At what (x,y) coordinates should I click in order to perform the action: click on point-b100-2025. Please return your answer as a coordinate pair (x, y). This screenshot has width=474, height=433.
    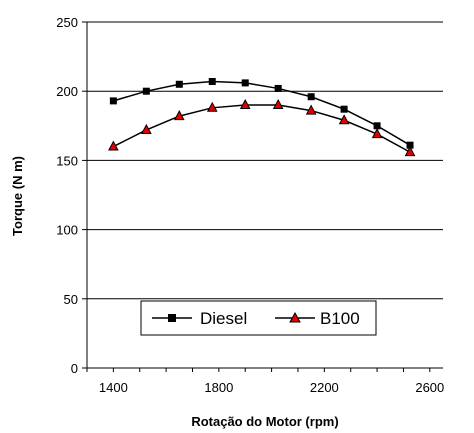
    Looking at the image, I should click on (278, 104).